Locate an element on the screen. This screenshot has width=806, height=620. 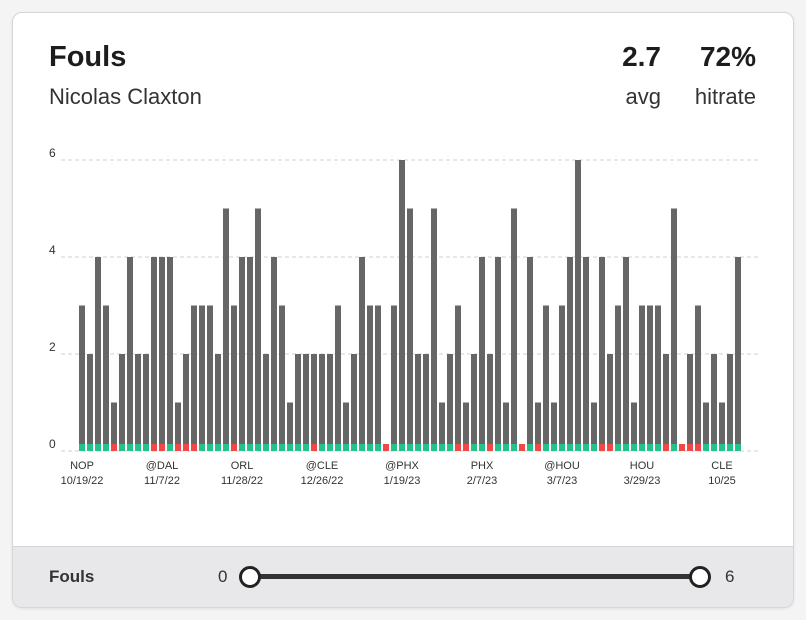
x-tick-date: 3/7/23 is located at coordinates (562, 481).